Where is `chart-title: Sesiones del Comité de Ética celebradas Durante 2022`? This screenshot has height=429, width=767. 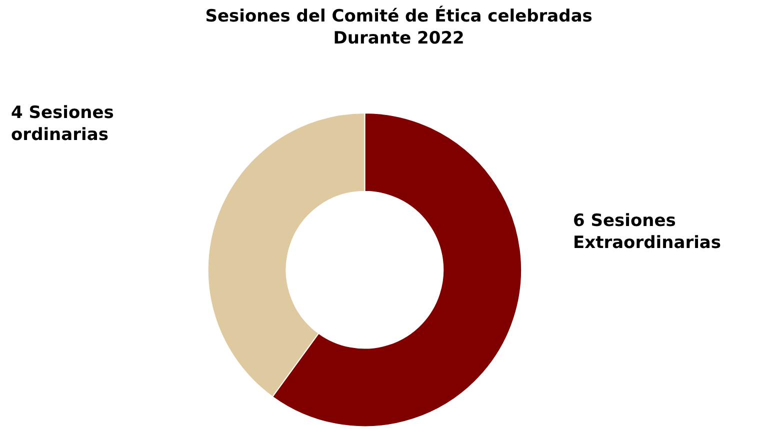
chart-title: Sesiones del Comité de Ética celebradas Durante 2022 is located at coordinates (398, 27).